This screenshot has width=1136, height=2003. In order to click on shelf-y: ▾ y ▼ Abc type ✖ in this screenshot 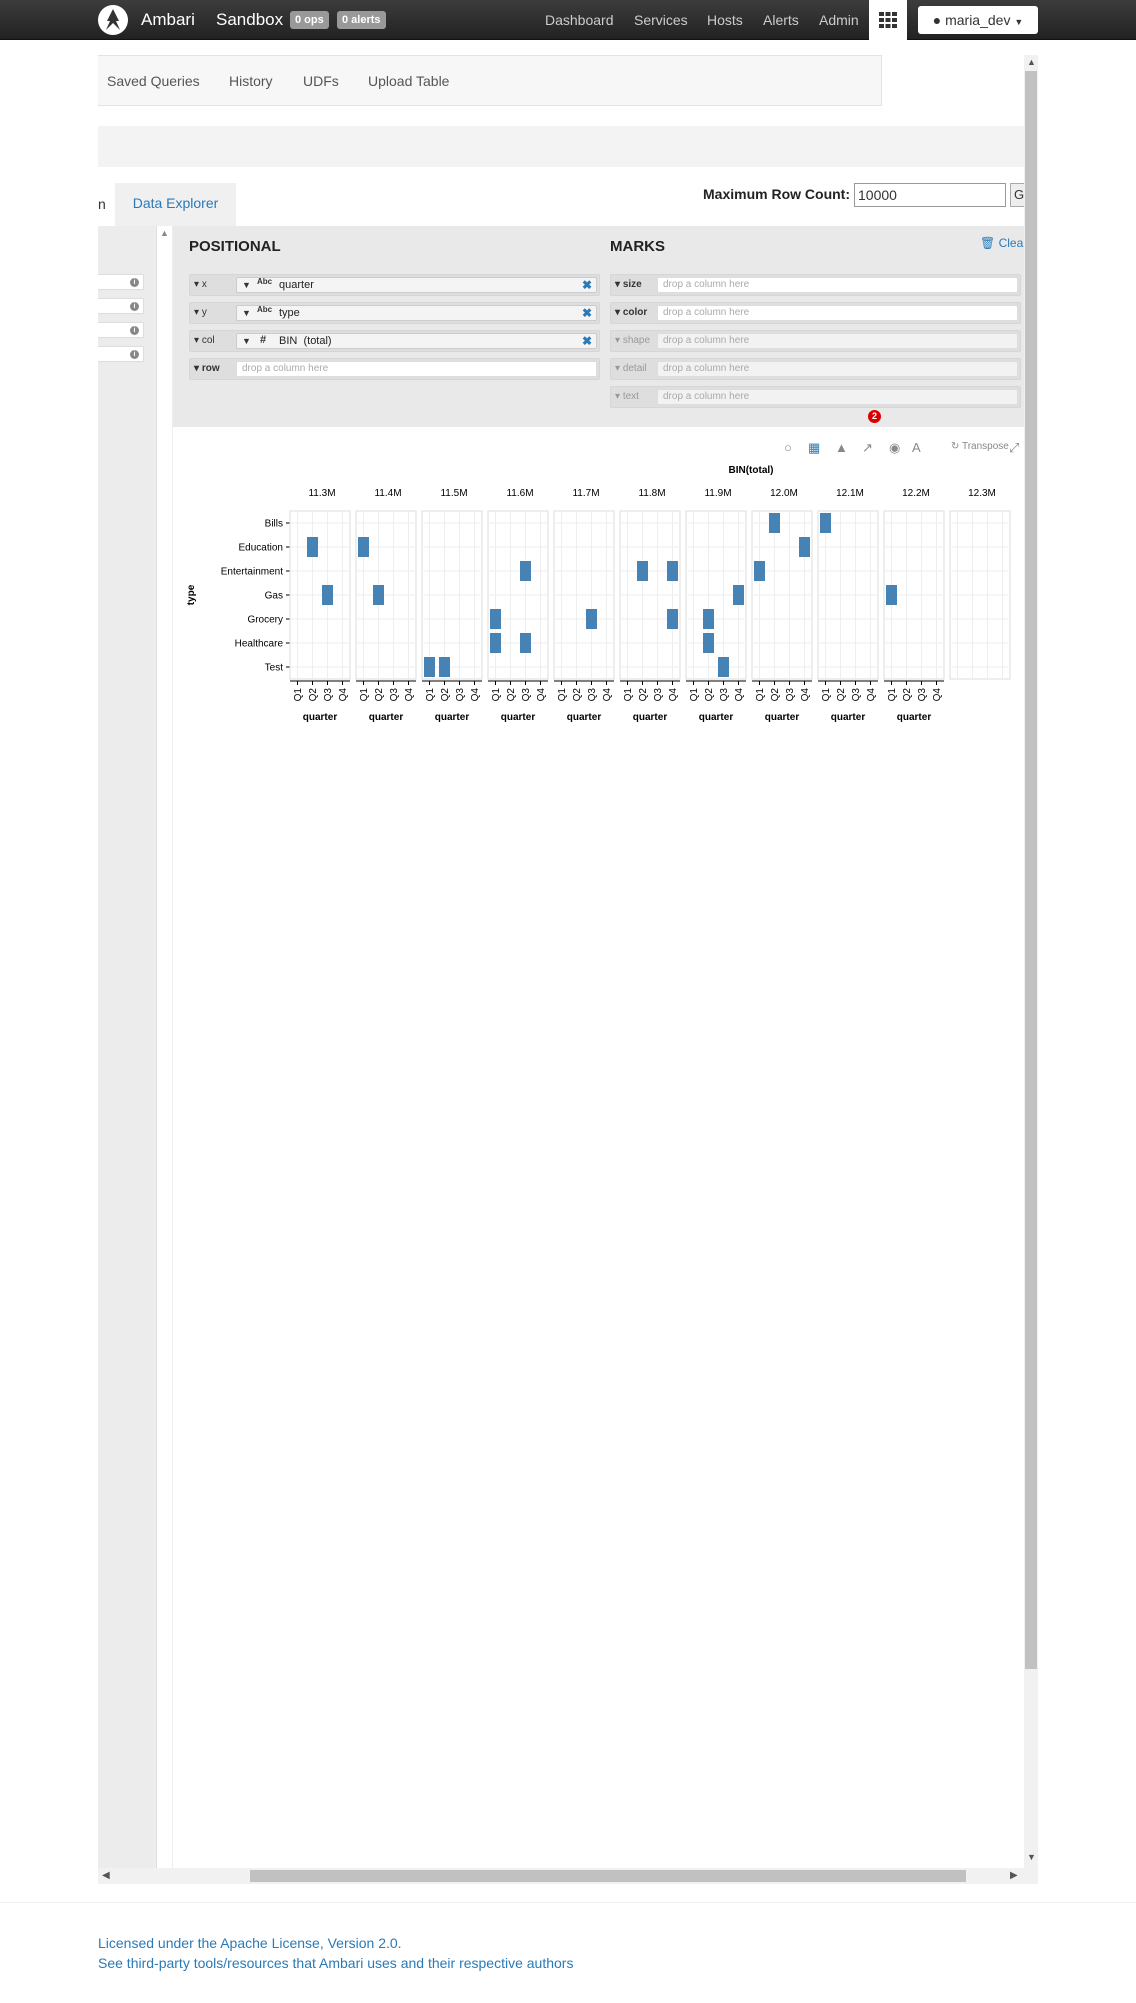, I will do `click(394, 313)`.